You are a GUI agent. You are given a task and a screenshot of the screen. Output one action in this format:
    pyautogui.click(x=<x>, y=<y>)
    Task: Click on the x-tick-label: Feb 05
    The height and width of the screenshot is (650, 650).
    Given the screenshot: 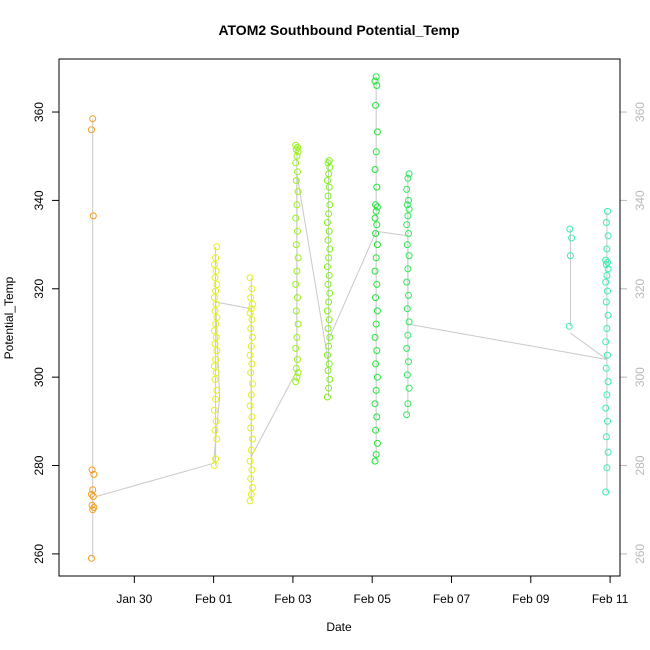 What is the action you would take?
    pyautogui.click(x=373, y=599)
    